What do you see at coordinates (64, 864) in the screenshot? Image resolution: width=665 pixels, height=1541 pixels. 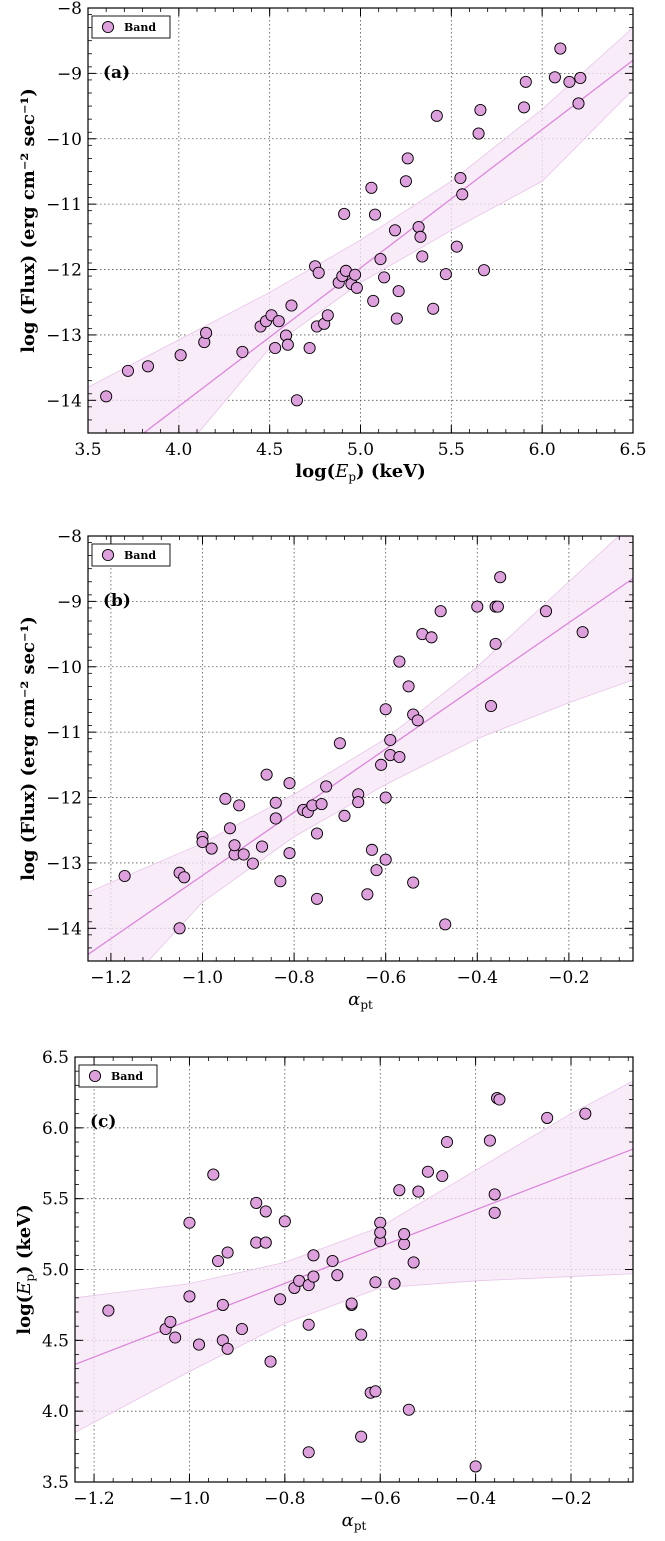 I see `y-tick-label: −13` at bounding box center [64, 864].